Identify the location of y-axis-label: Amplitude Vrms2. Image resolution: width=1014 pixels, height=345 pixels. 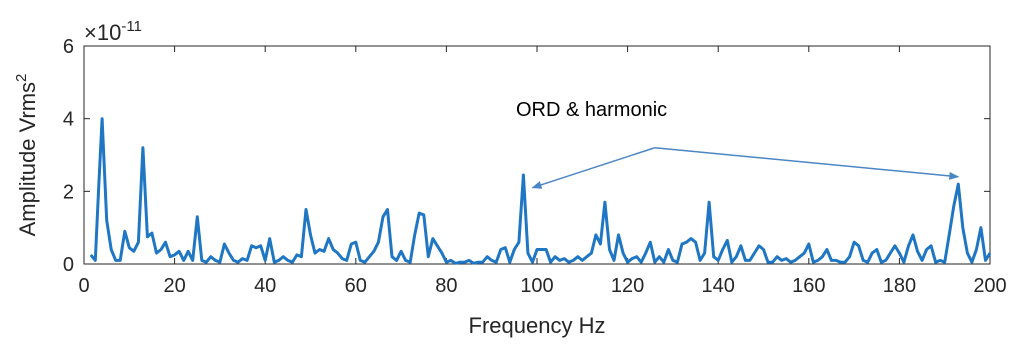
(26, 155).